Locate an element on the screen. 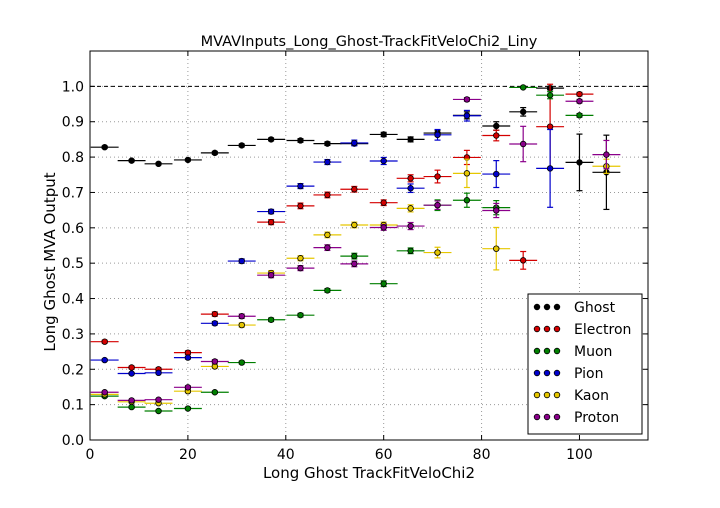 The width and height of the screenshot is (720, 508). legend-label: Proton is located at coordinates (596, 418).